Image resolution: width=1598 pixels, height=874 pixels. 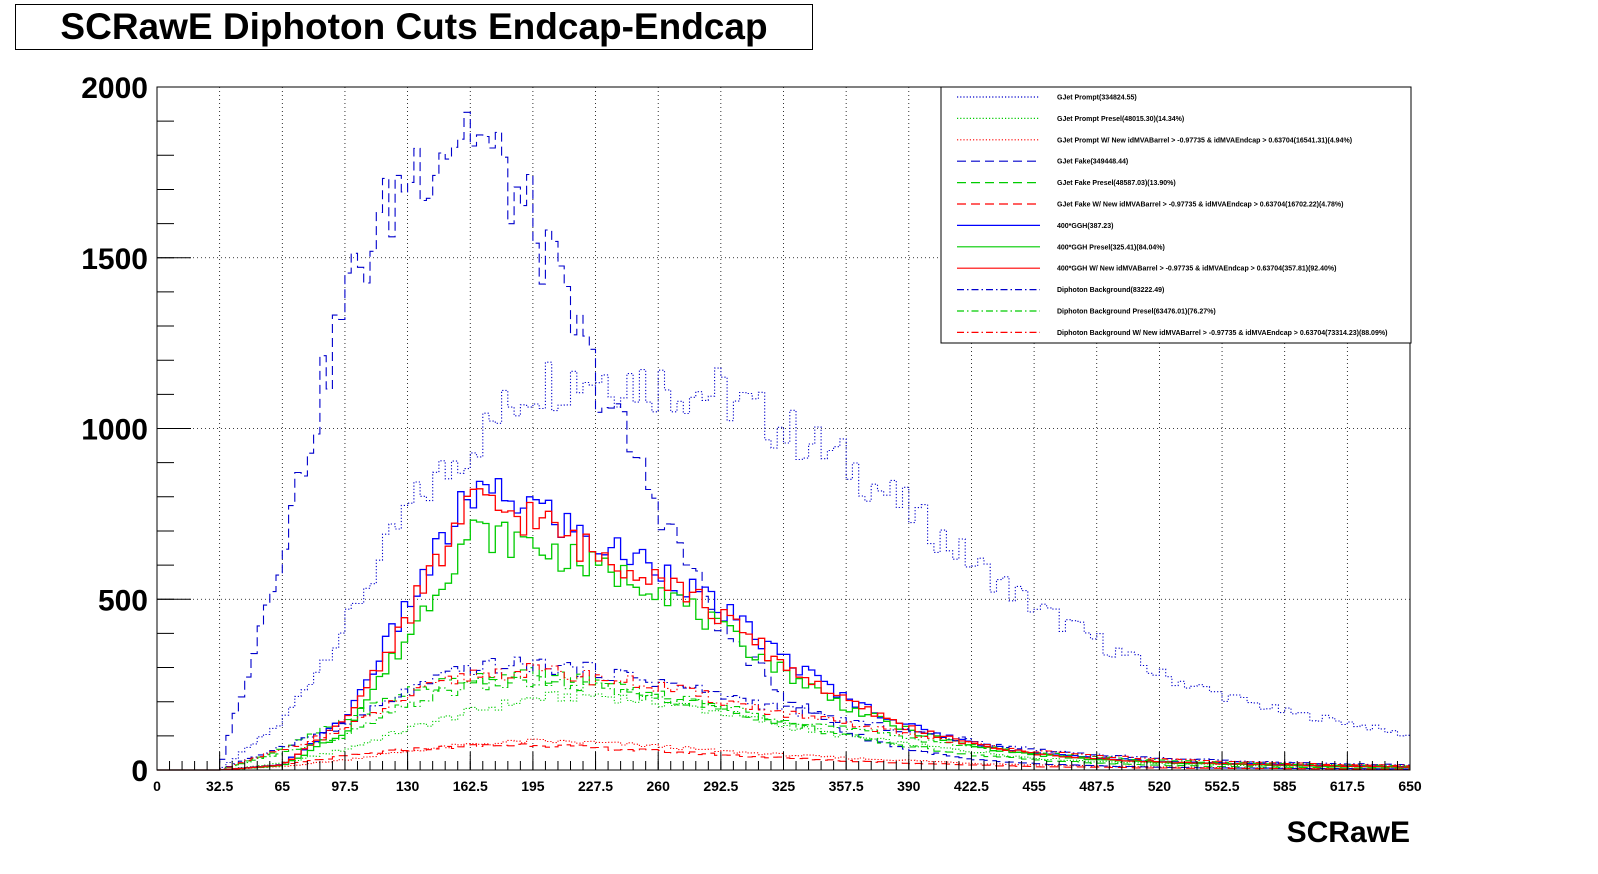 I want to click on x-tick-label: 325, so click(x=784, y=786).